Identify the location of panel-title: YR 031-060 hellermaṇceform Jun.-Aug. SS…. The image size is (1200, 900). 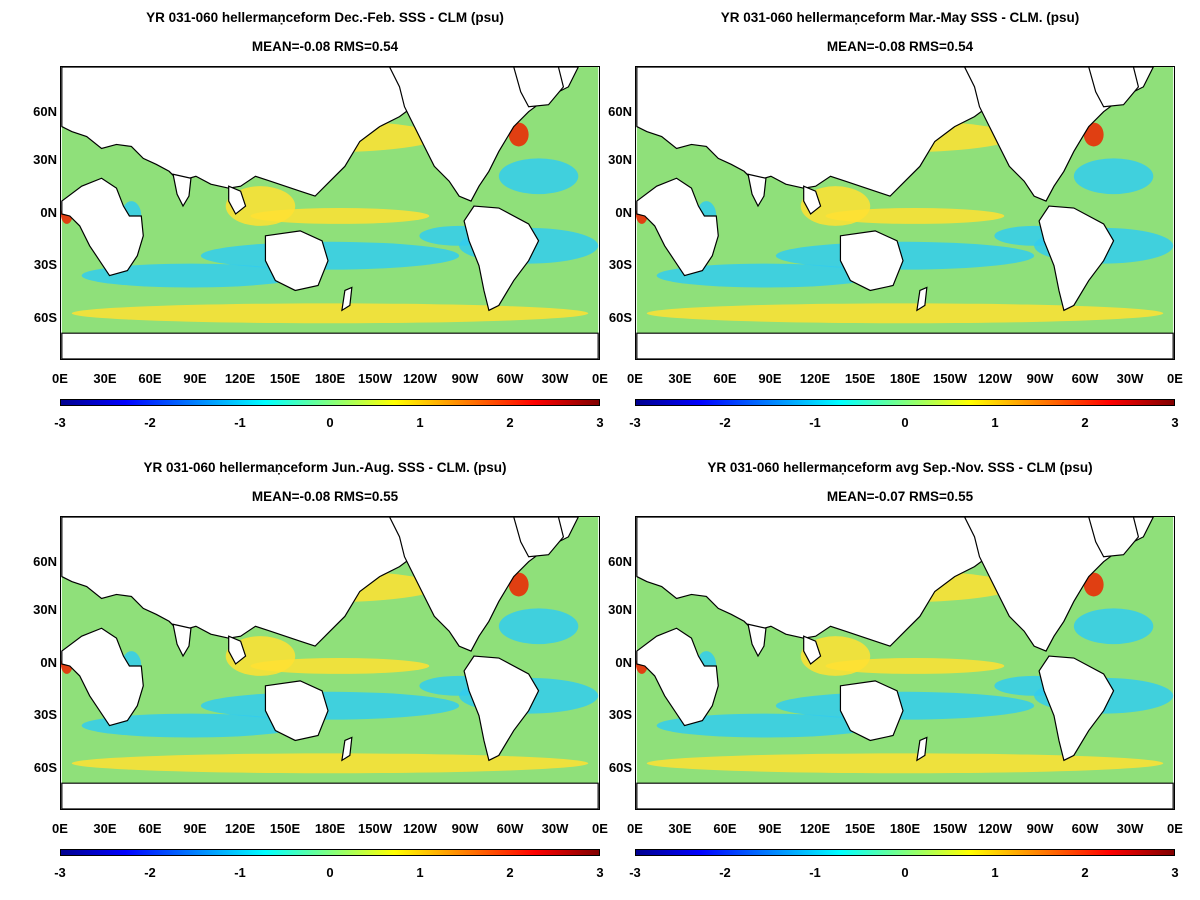
(325, 467).